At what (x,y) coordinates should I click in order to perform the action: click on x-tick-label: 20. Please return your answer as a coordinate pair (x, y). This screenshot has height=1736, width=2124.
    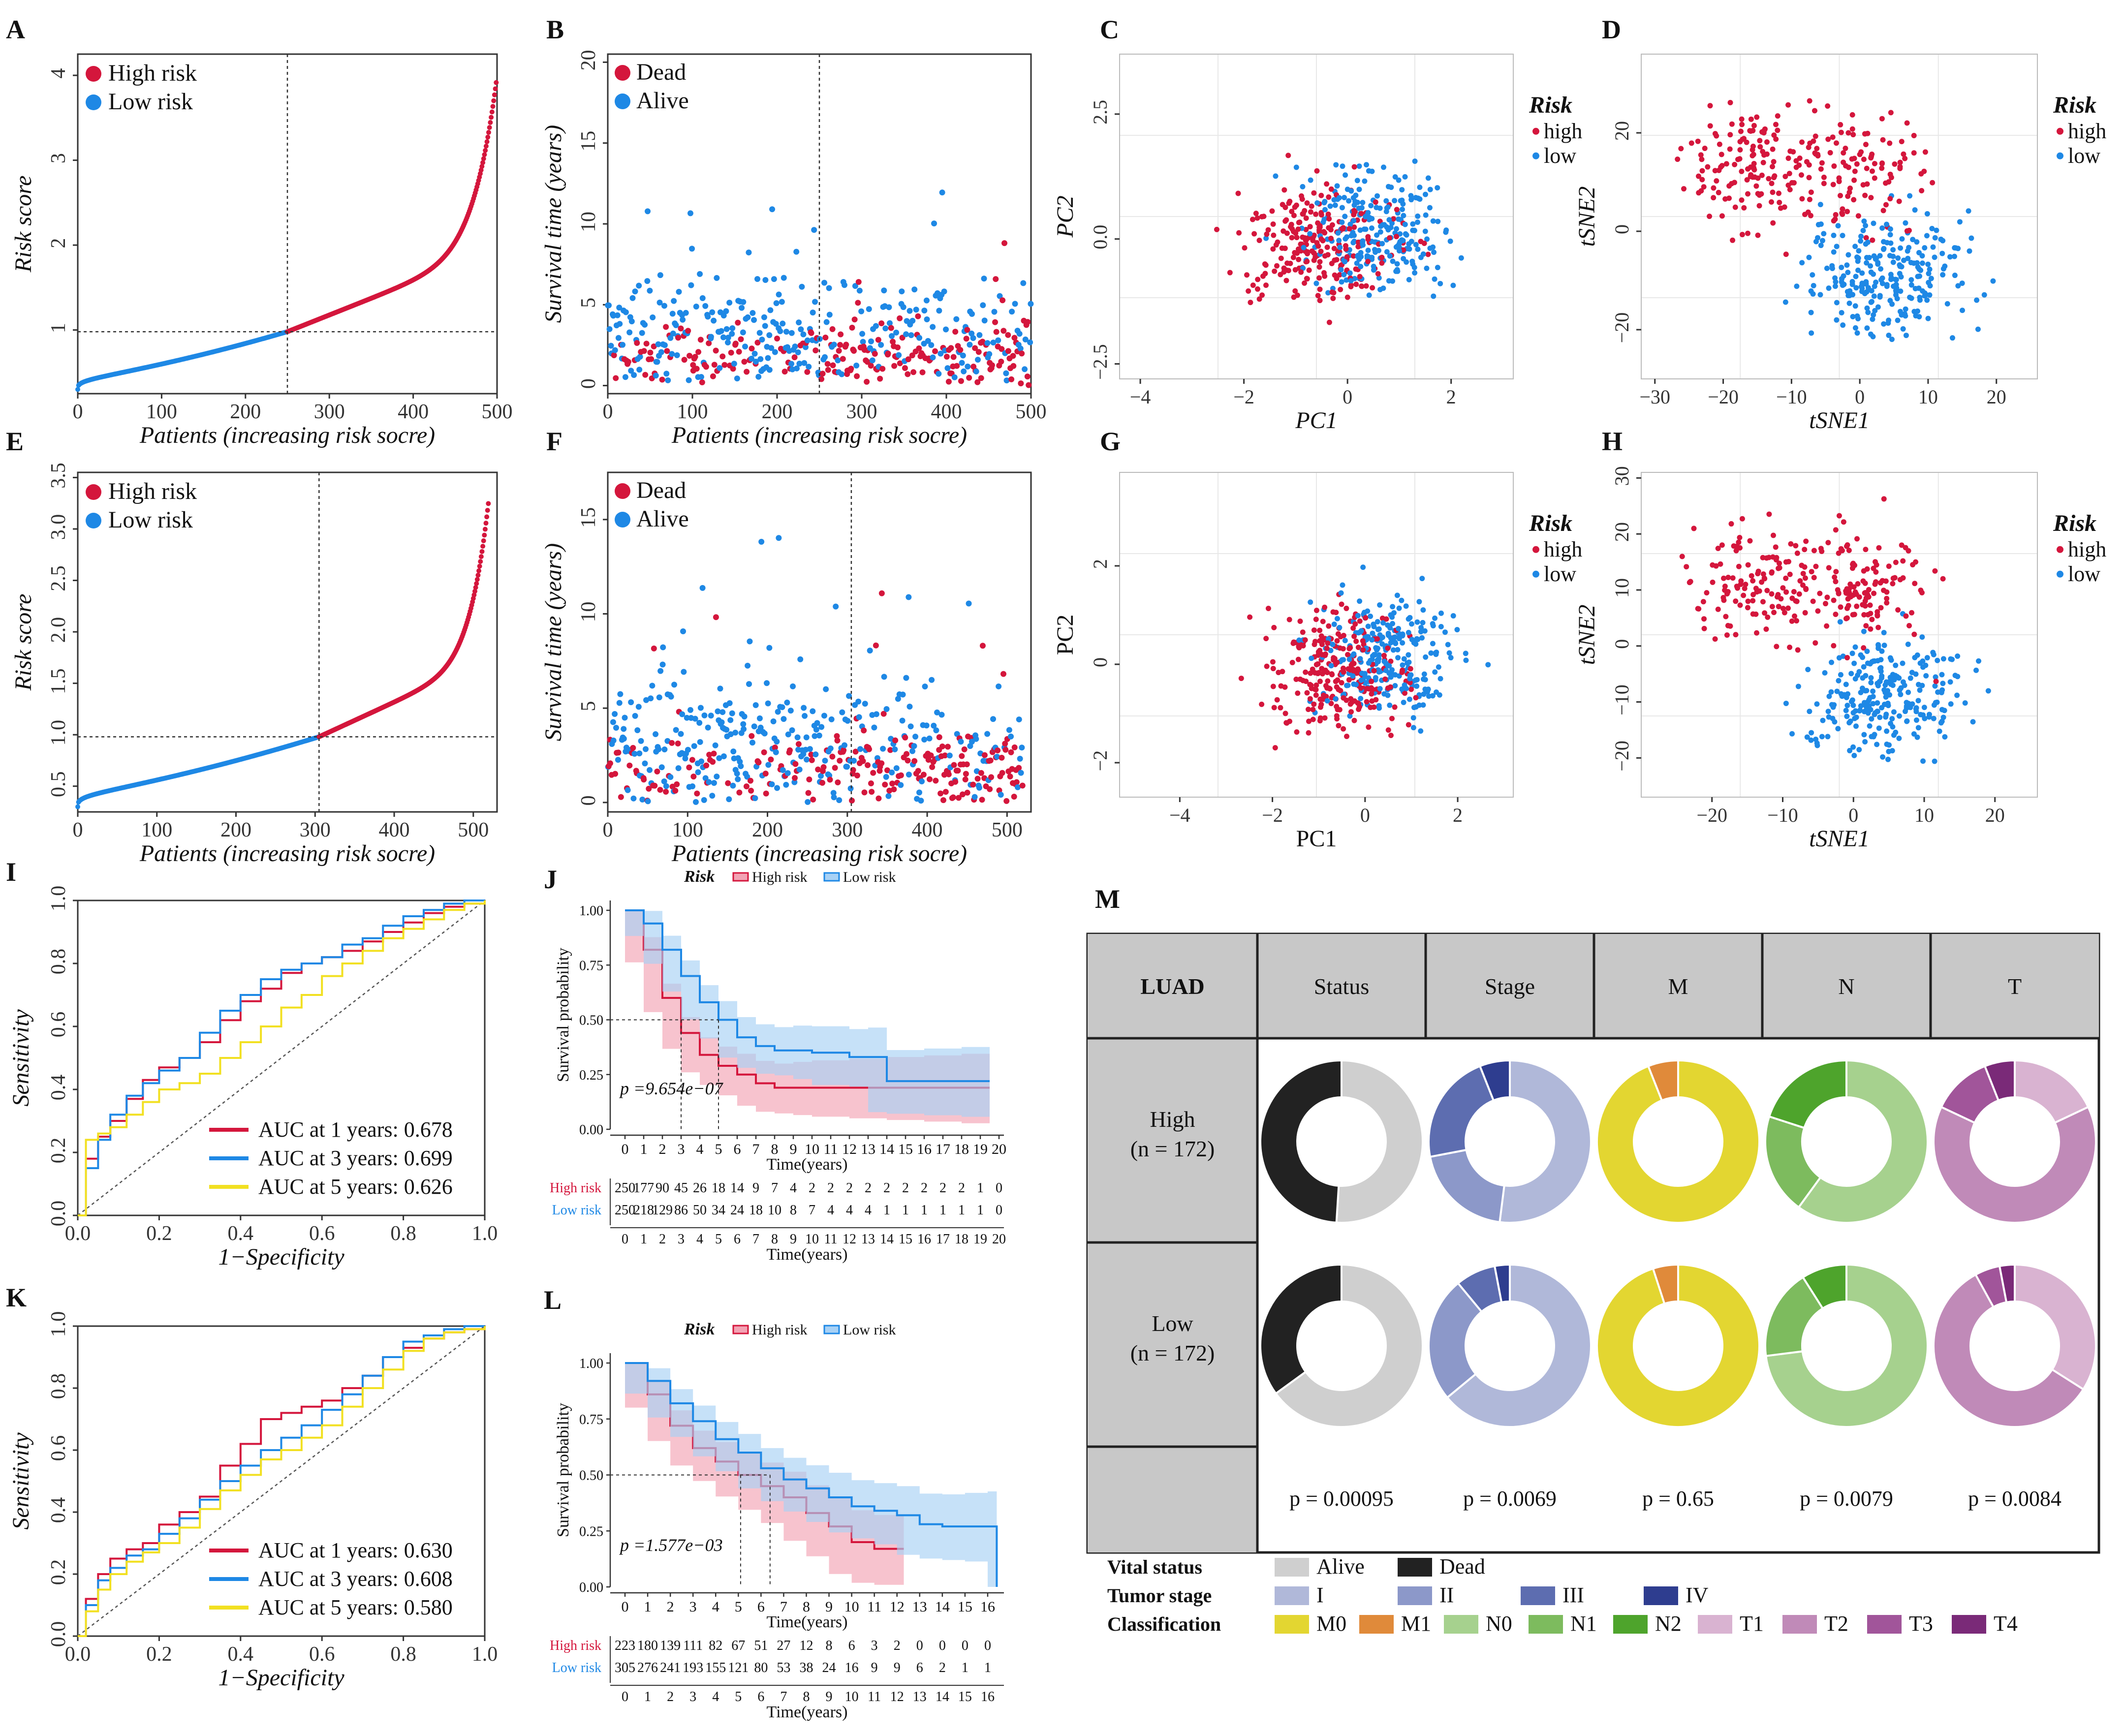
    Looking at the image, I should click on (1996, 397).